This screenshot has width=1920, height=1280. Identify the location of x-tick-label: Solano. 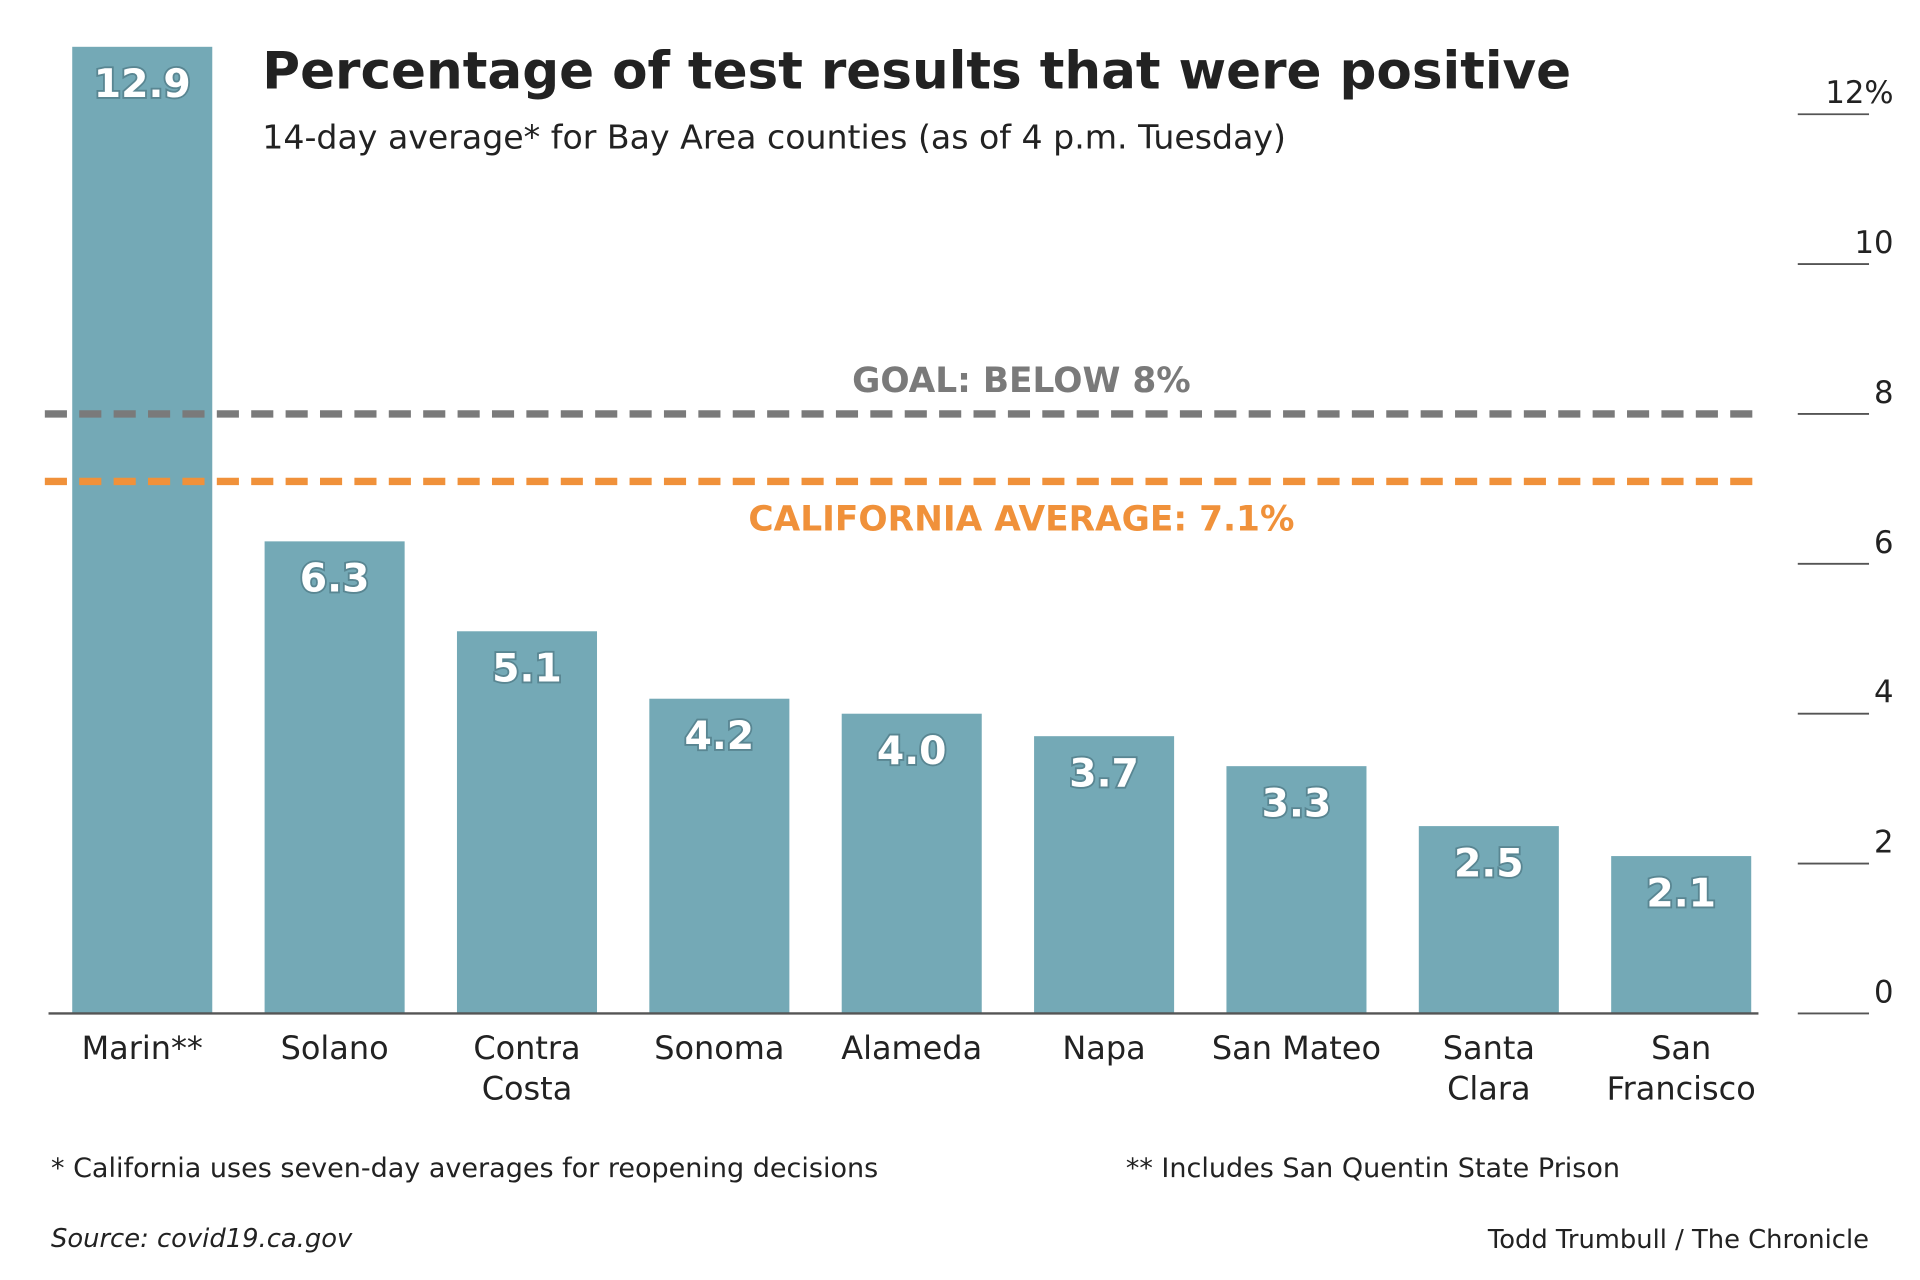
(334, 1049).